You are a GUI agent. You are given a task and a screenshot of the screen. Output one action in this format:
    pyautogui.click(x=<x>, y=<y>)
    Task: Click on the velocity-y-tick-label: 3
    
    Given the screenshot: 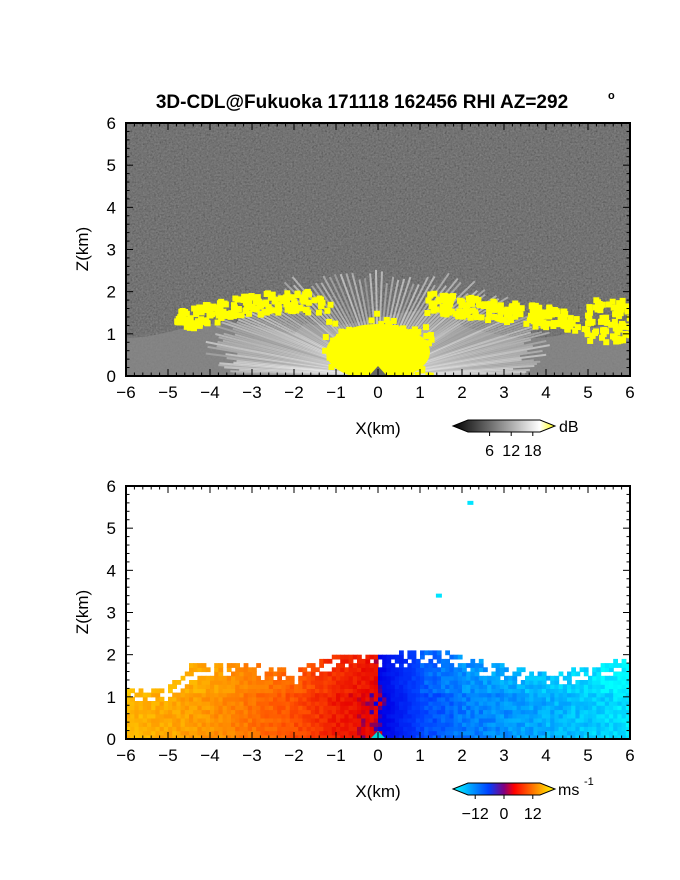 What is the action you would take?
    pyautogui.click(x=111, y=613)
    